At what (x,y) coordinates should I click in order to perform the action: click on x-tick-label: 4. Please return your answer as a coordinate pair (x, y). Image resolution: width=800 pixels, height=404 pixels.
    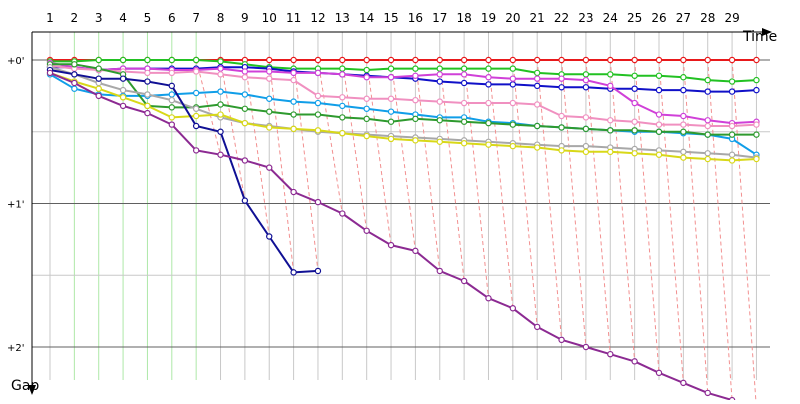
    Looking at the image, I should click on (123, 18).